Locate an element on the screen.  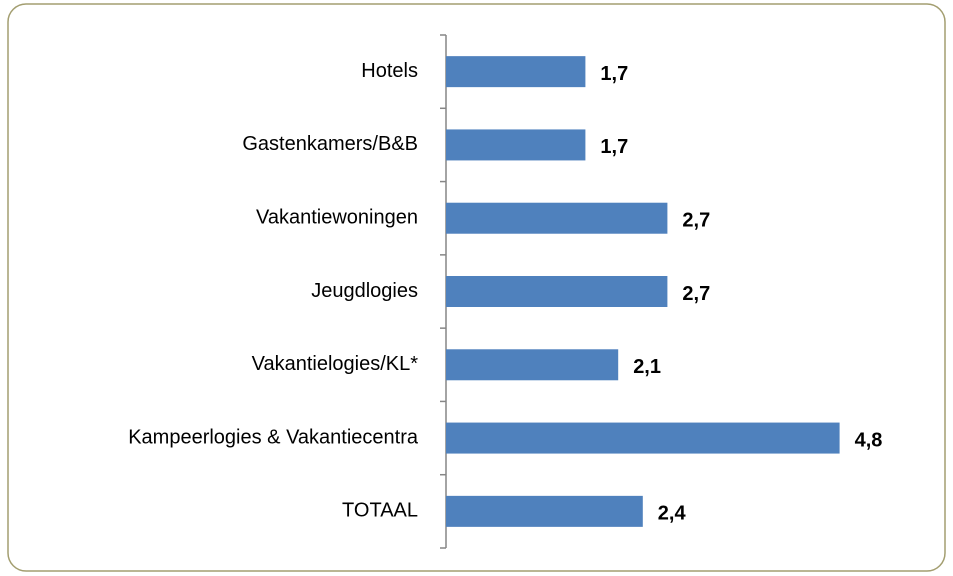
value-label: 2,4 is located at coordinates (672, 514).